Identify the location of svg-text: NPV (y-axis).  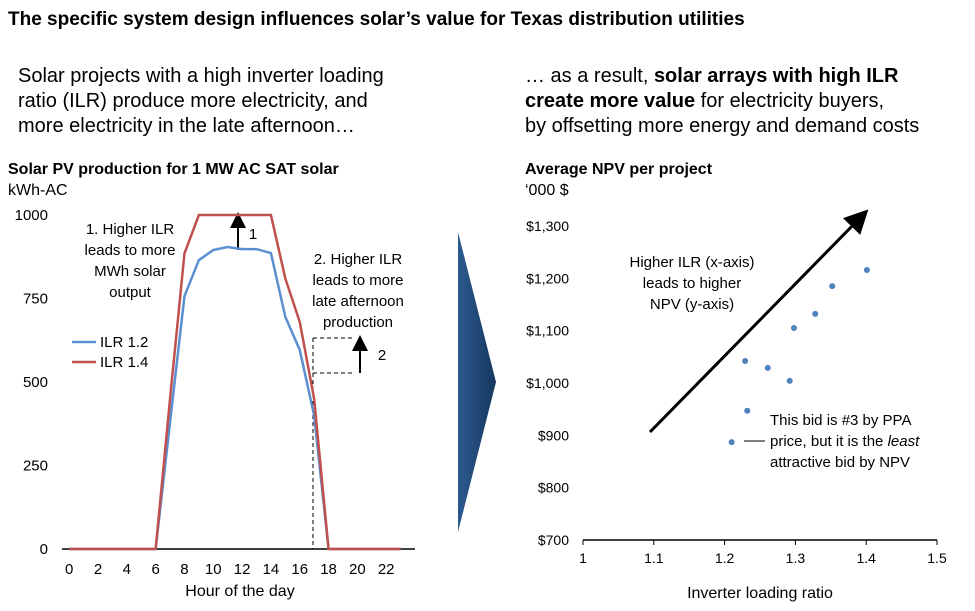
(692, 304).